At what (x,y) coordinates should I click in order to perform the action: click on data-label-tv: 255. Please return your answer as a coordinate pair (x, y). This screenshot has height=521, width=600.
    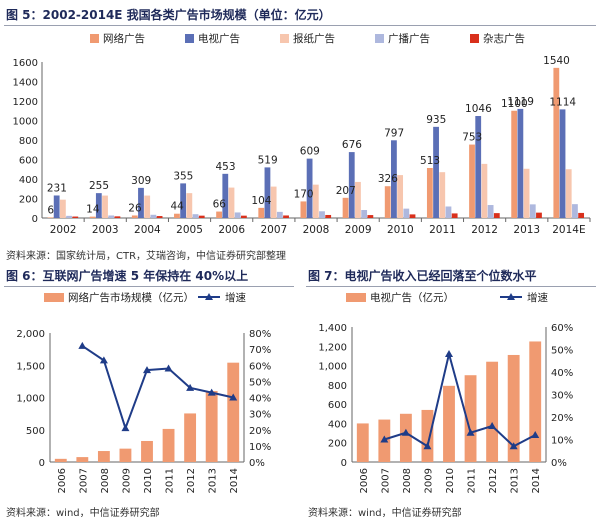
    Looking at the image, I should click on (99, 186).